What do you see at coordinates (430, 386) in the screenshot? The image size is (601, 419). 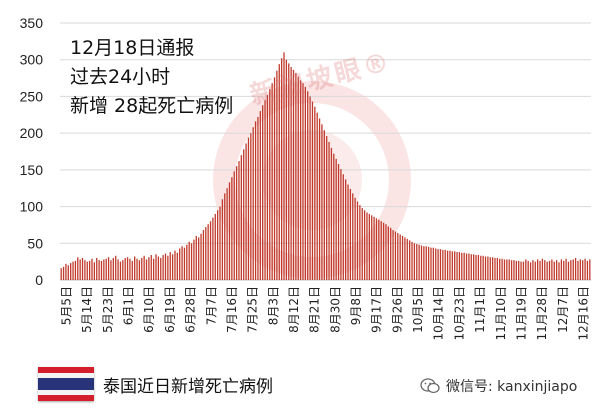 I see `wechat-icon` at bounding box center [430, 386].